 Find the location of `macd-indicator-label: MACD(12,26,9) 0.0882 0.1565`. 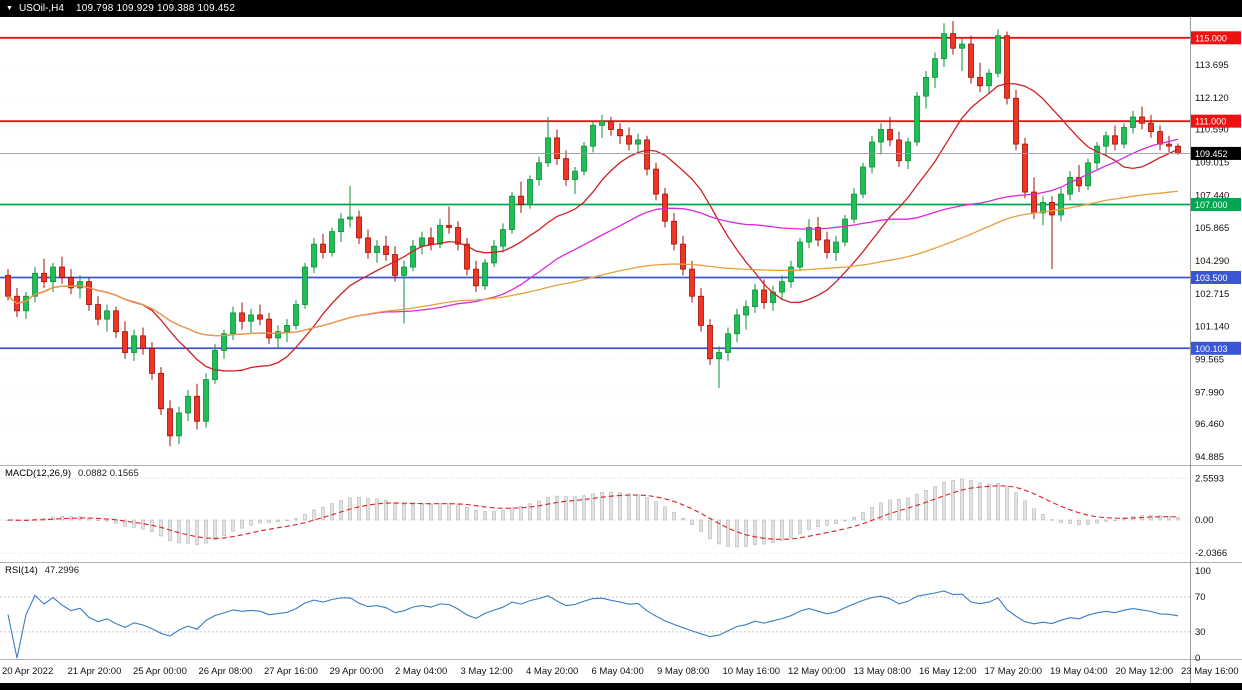

macd-indicator-label: MACD(12,26,9) 0.0882 0.1565 is located at coordinates (72, 473).